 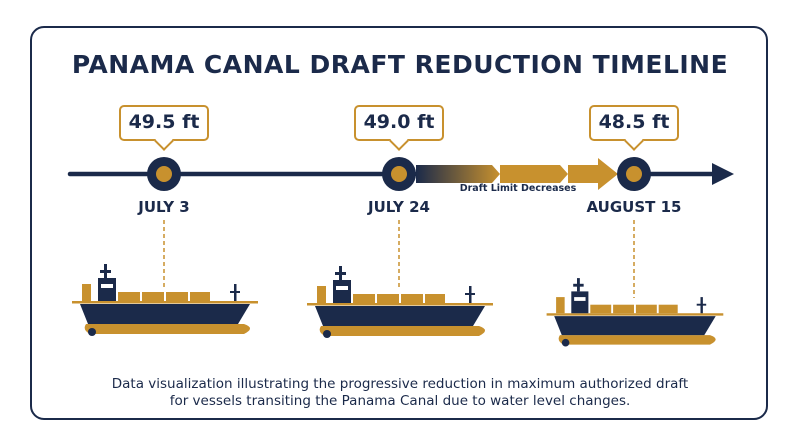 I want to click on date-label-july-3: JULY 3, so click(x=164, y=207).